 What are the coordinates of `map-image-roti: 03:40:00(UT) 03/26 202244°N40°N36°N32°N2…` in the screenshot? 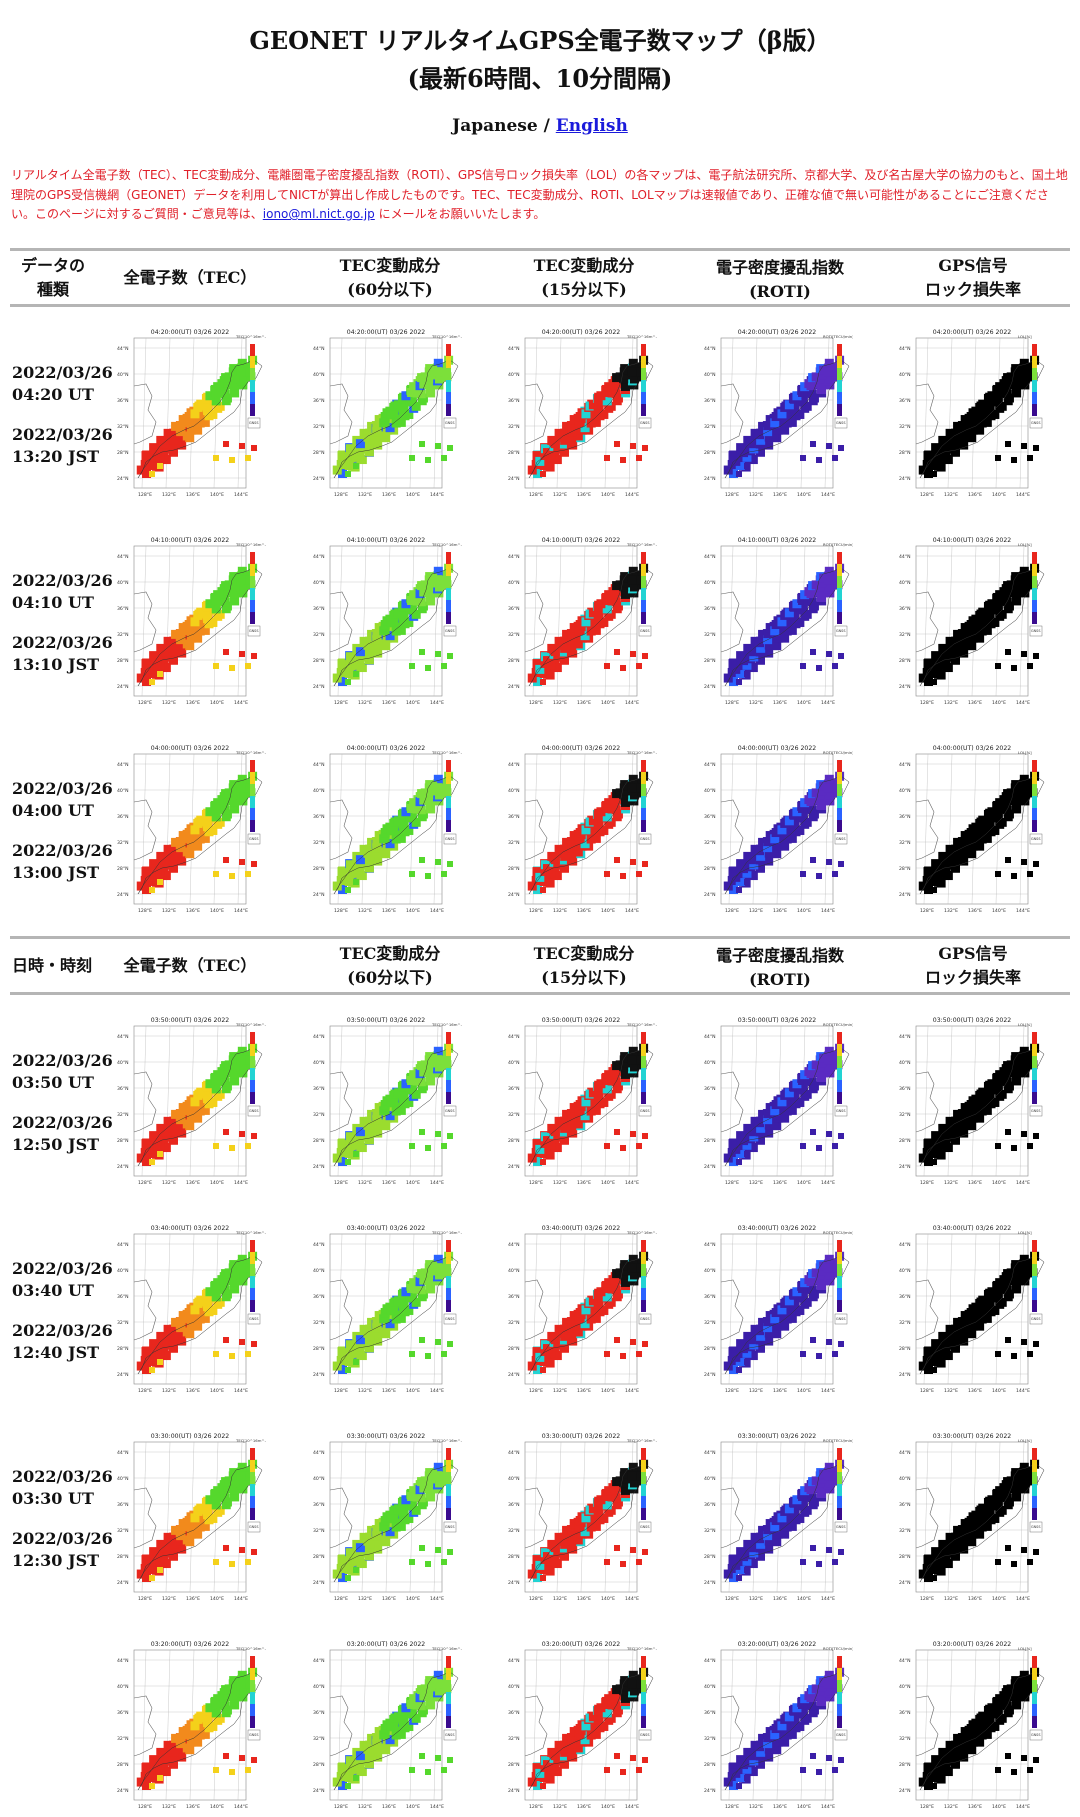 It's located at (778, 1309).